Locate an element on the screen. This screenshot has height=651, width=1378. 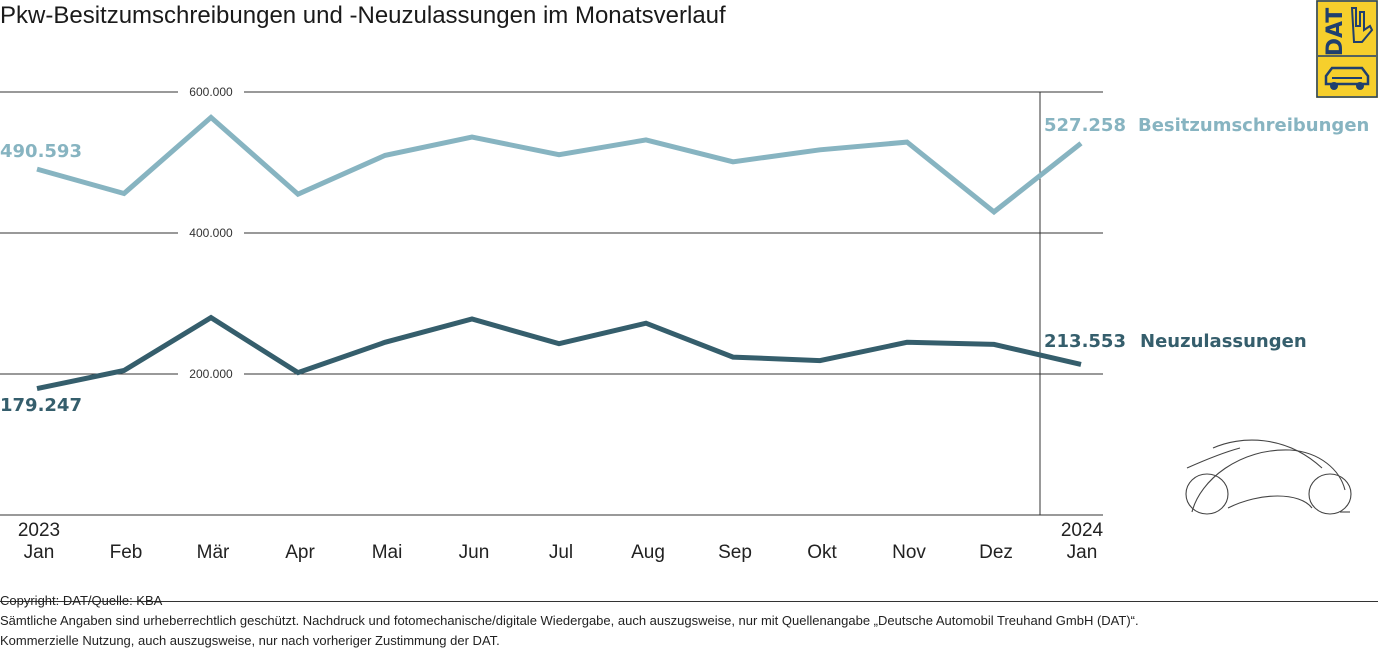
y-tick-label: 400.000 is located at coordinates (211, 233).